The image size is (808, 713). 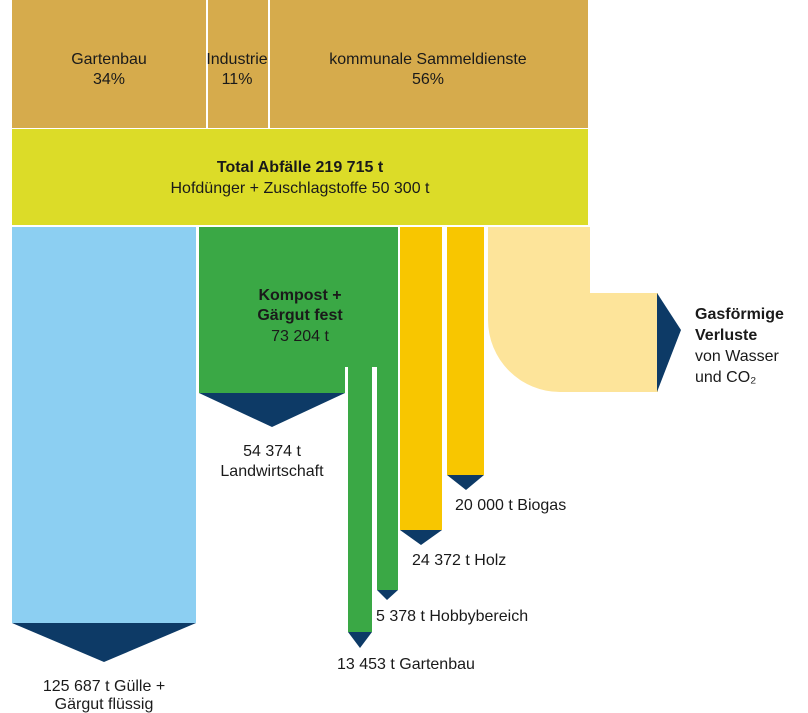 I want to click on output-label: 5 378 t Hobbybereich, so click(x=452, y=616).